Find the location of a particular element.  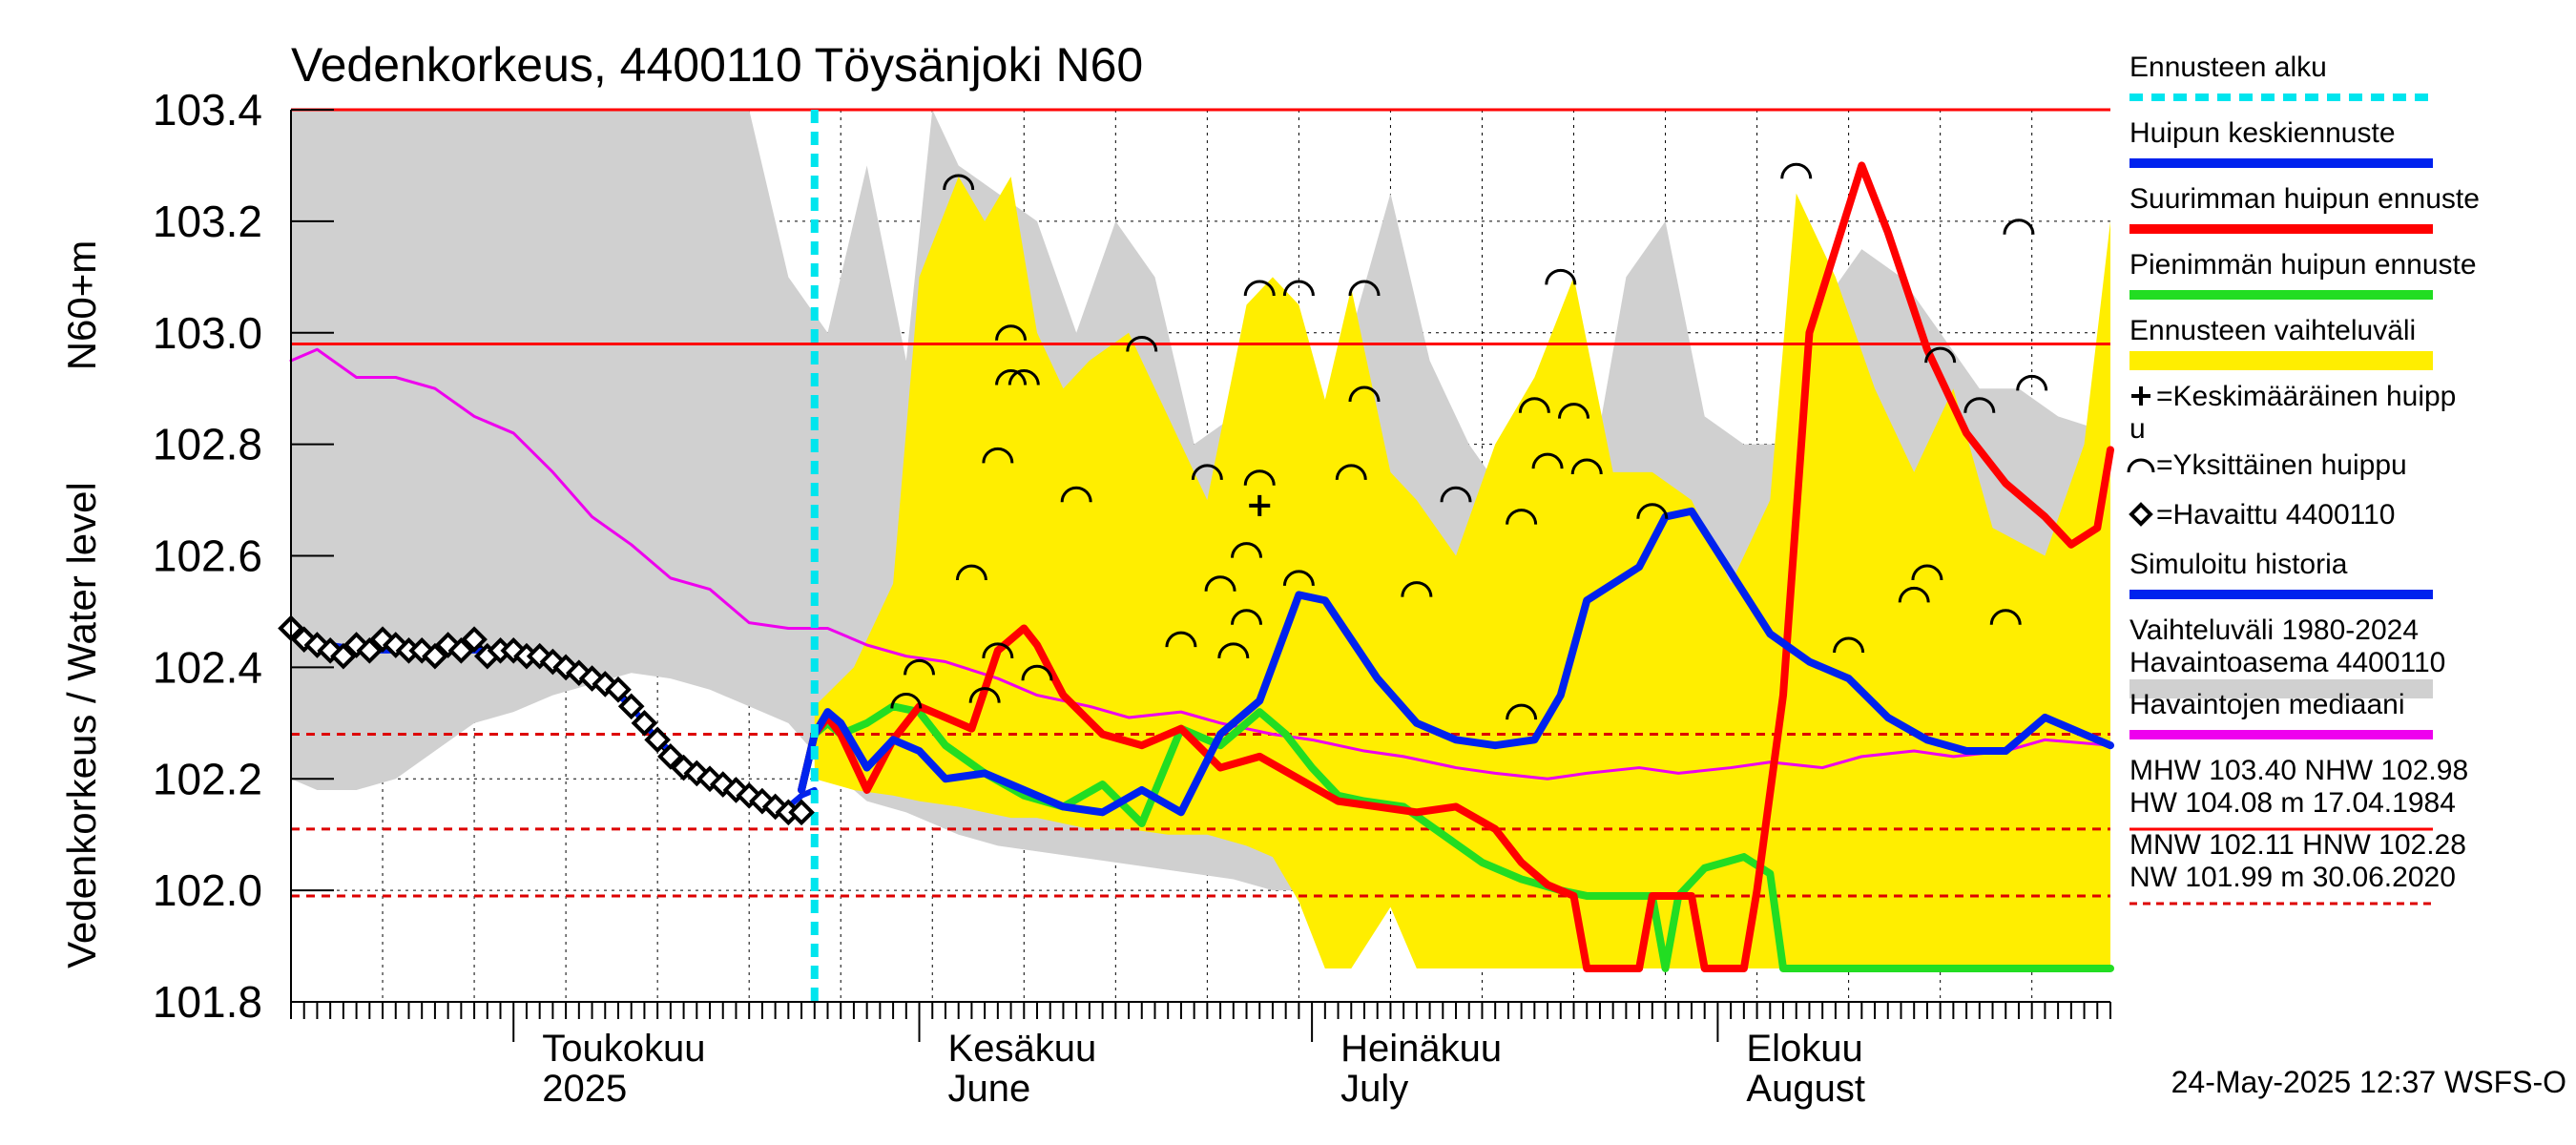

legend-label: =Havaittu 4400110 is located at coordinates (2275, 515).